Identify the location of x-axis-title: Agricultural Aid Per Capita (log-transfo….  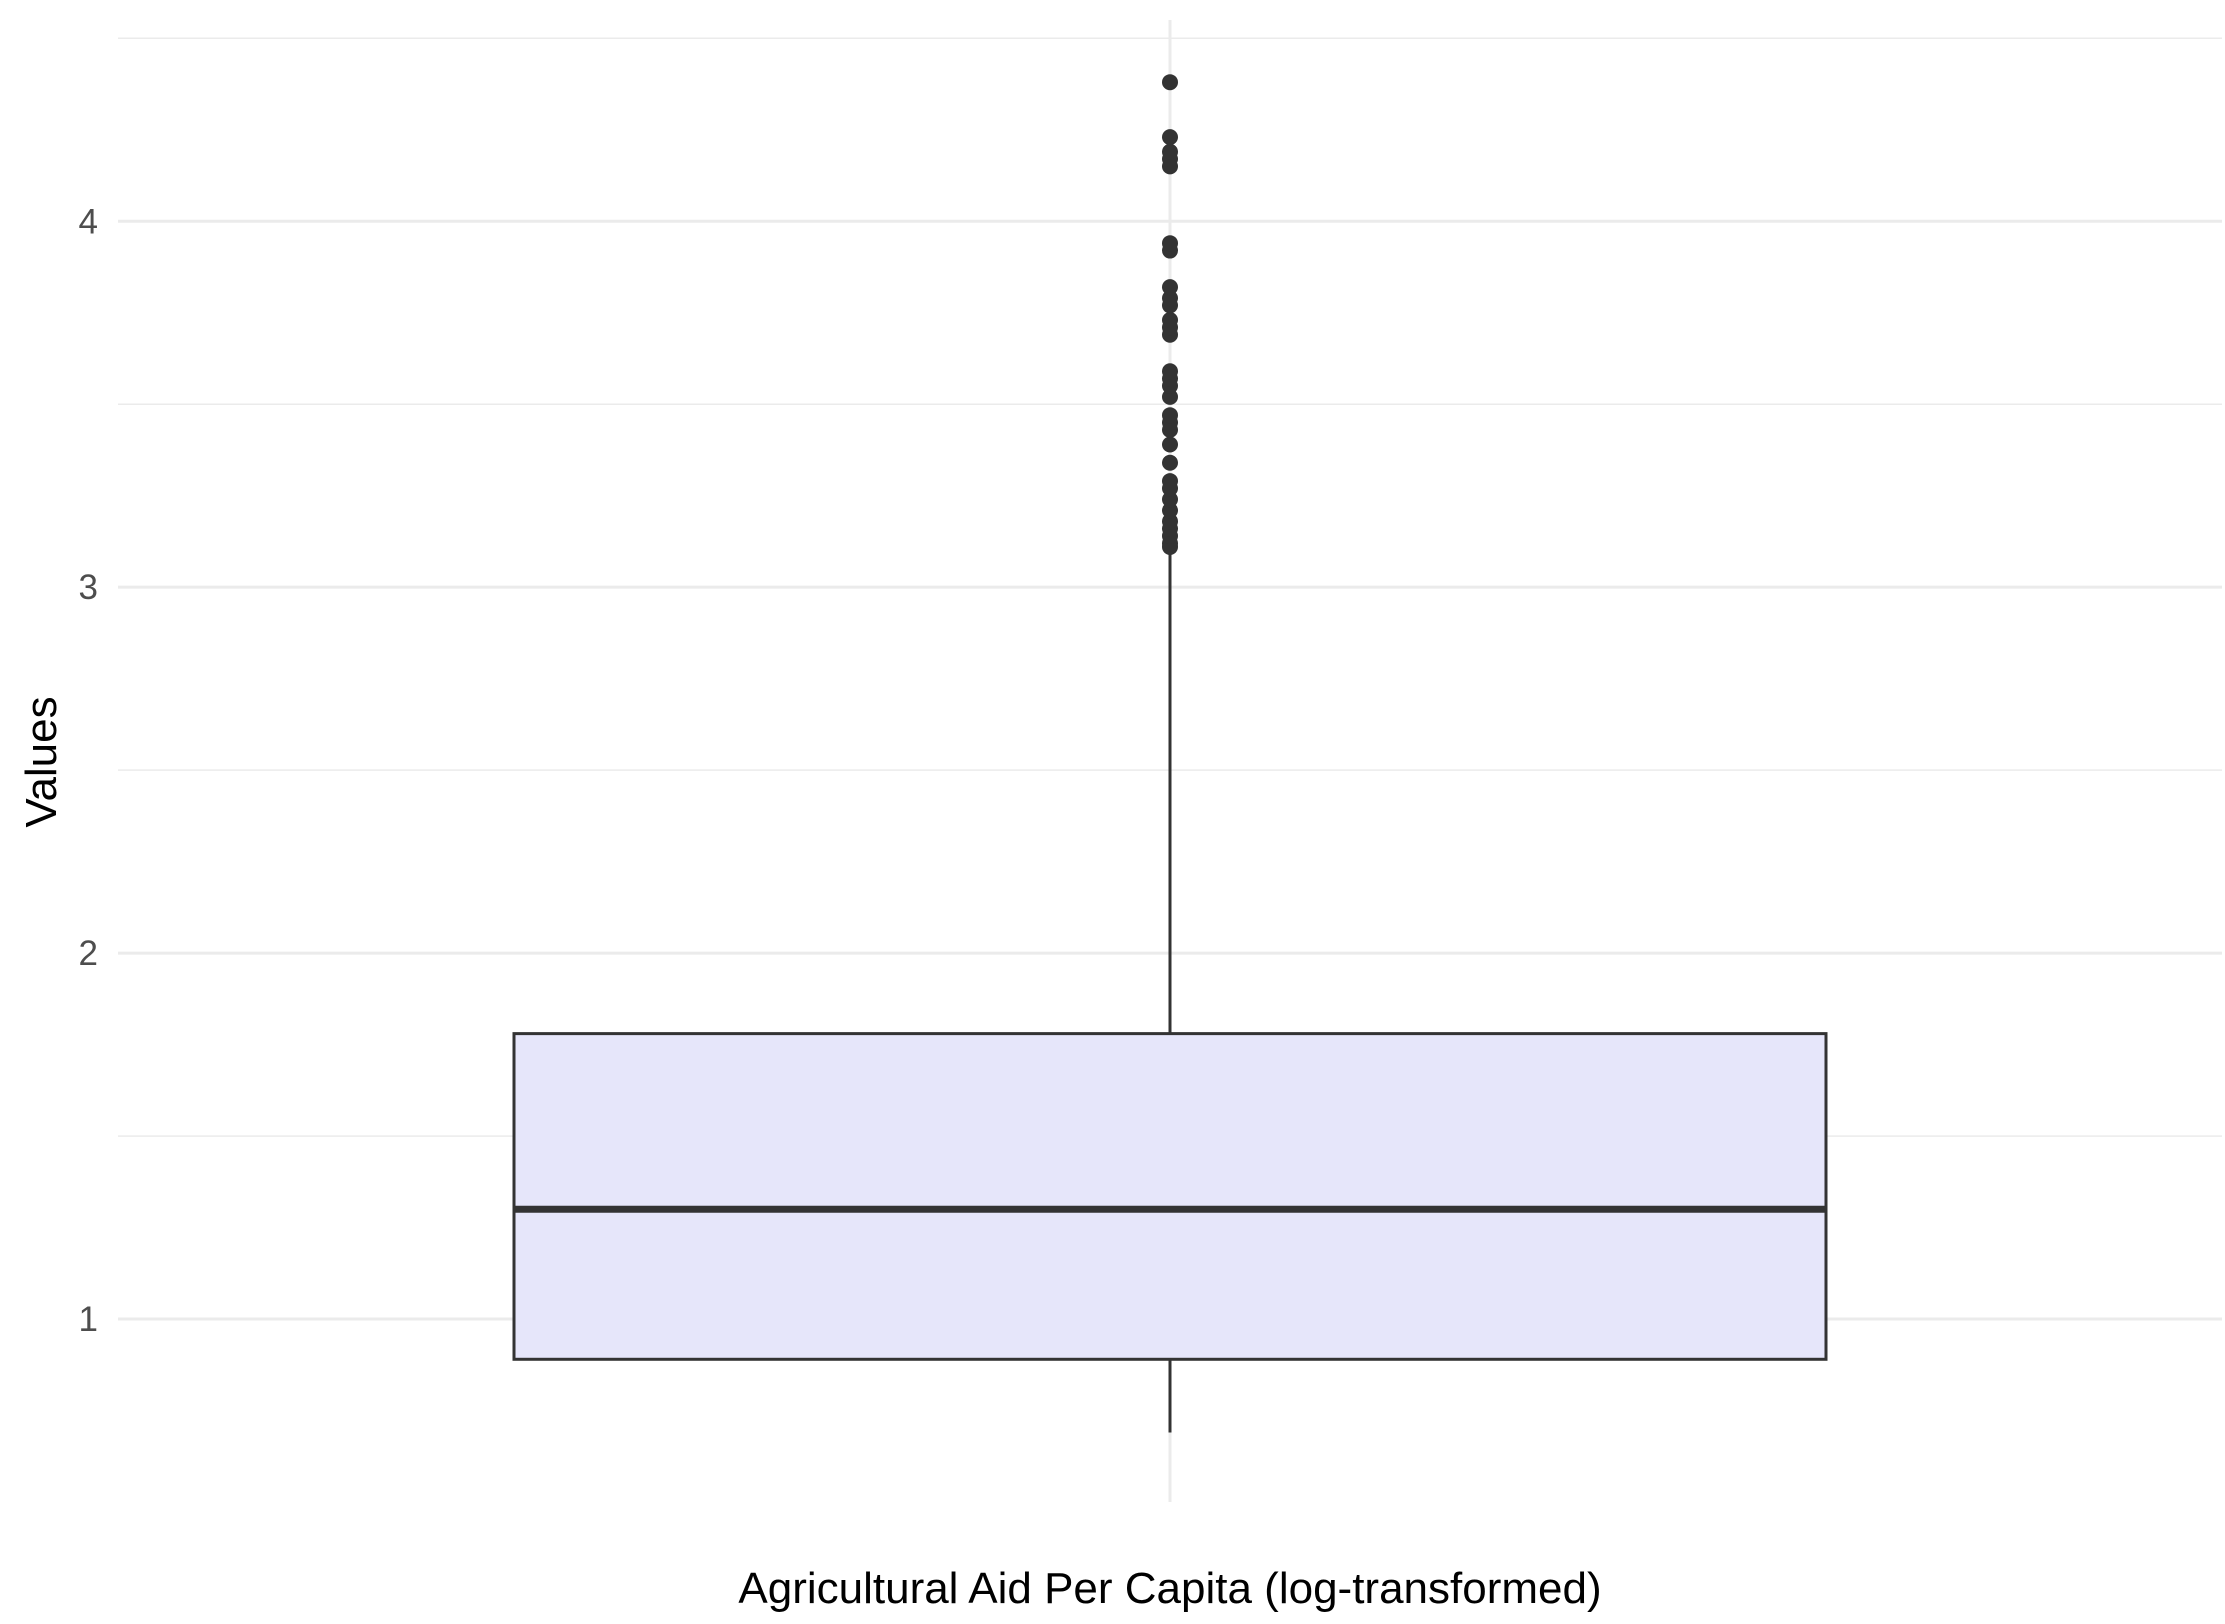
(1169, 1588).